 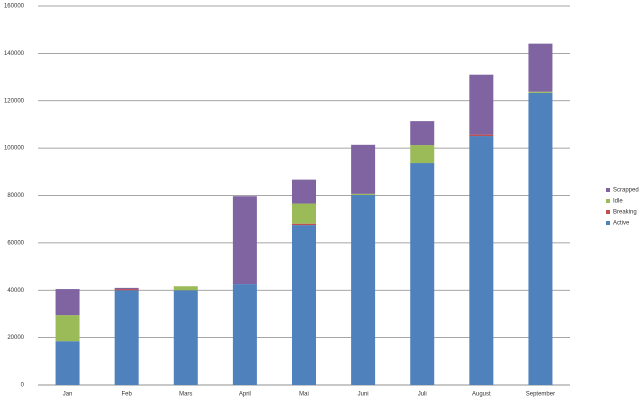 I want to click on x-tick-label: Jan, so click(x=68, y=395).